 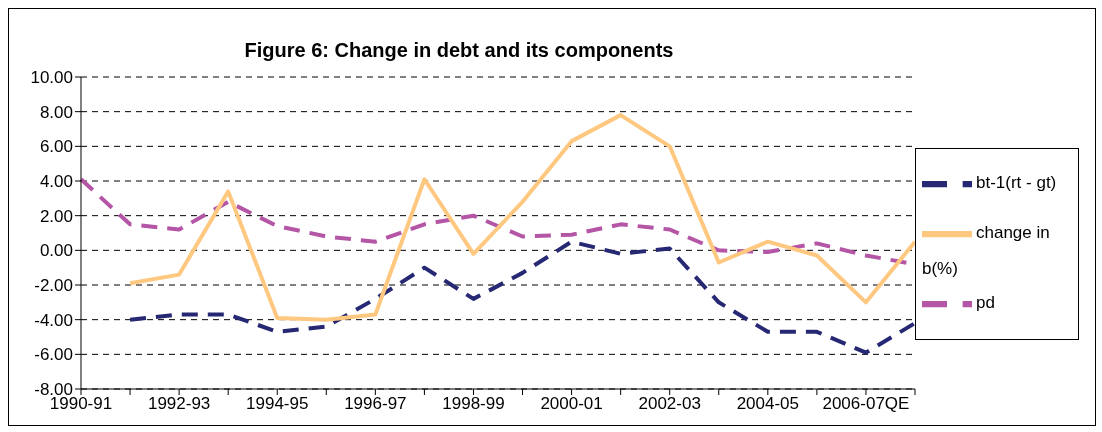 I want to click on x-tick-label: 2000-01, so click(x=571, y=404).